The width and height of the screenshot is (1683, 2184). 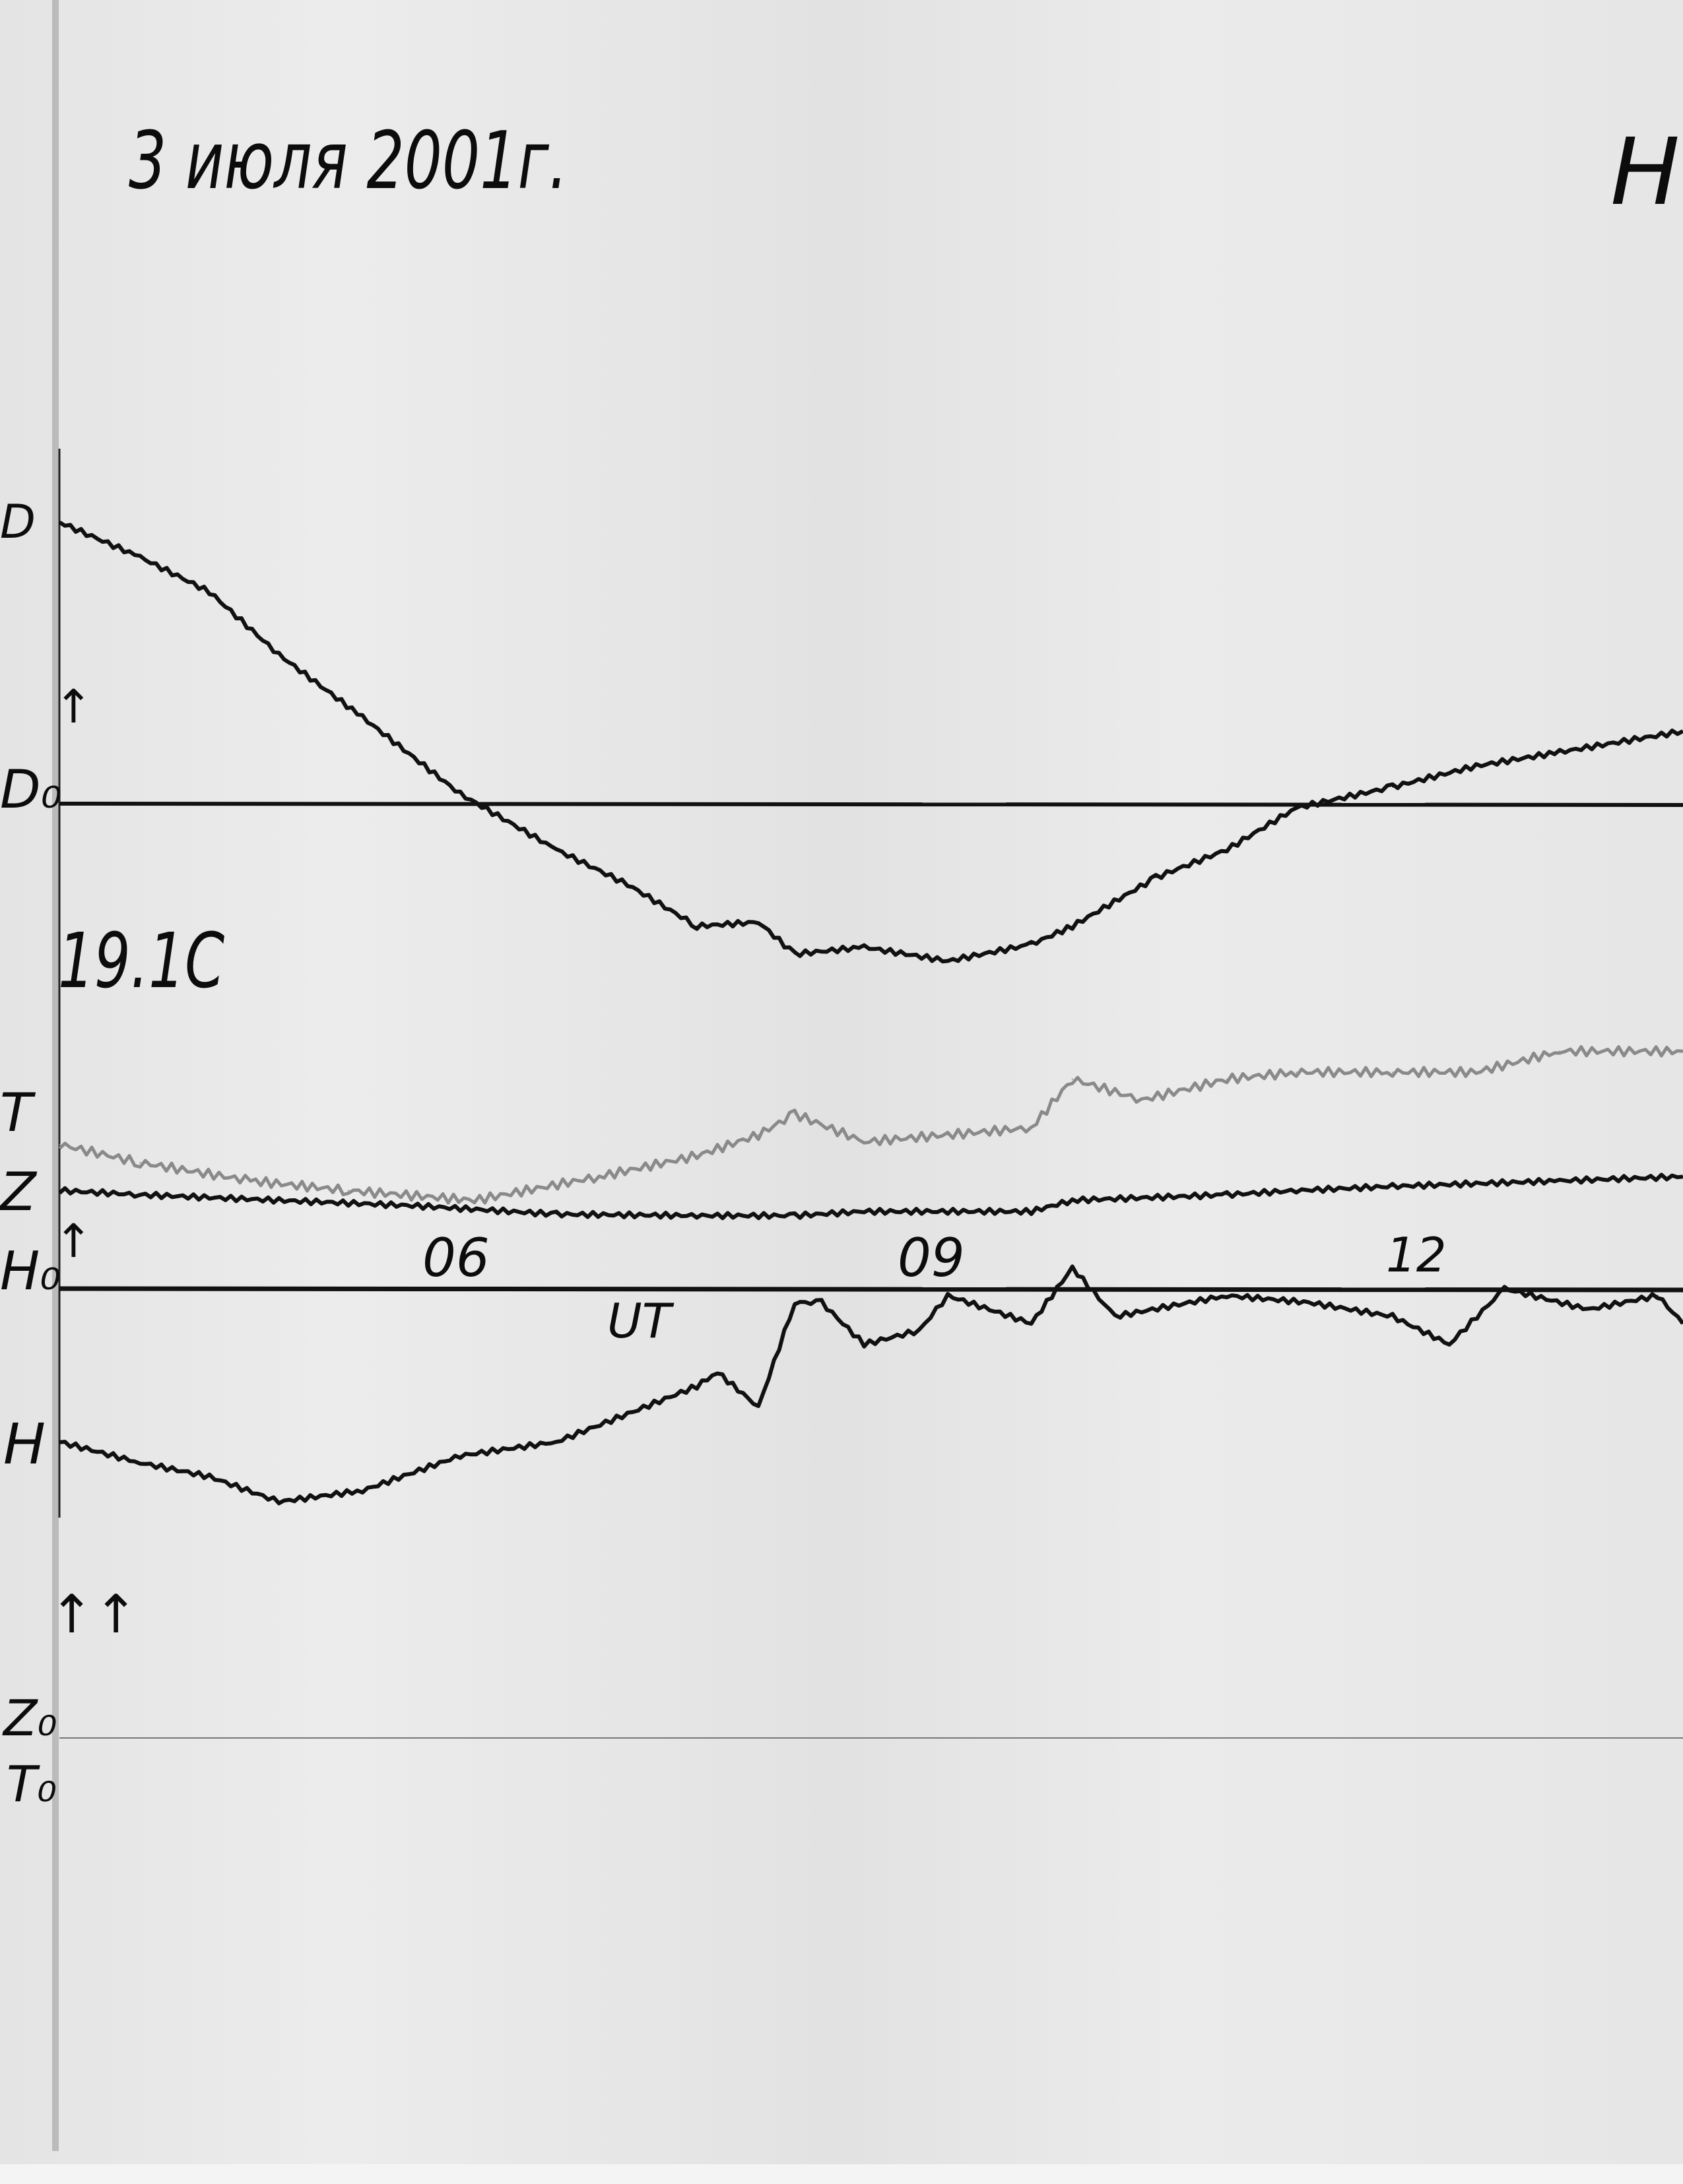 I want to click on label-T: T, so click(x=16, y=1112).